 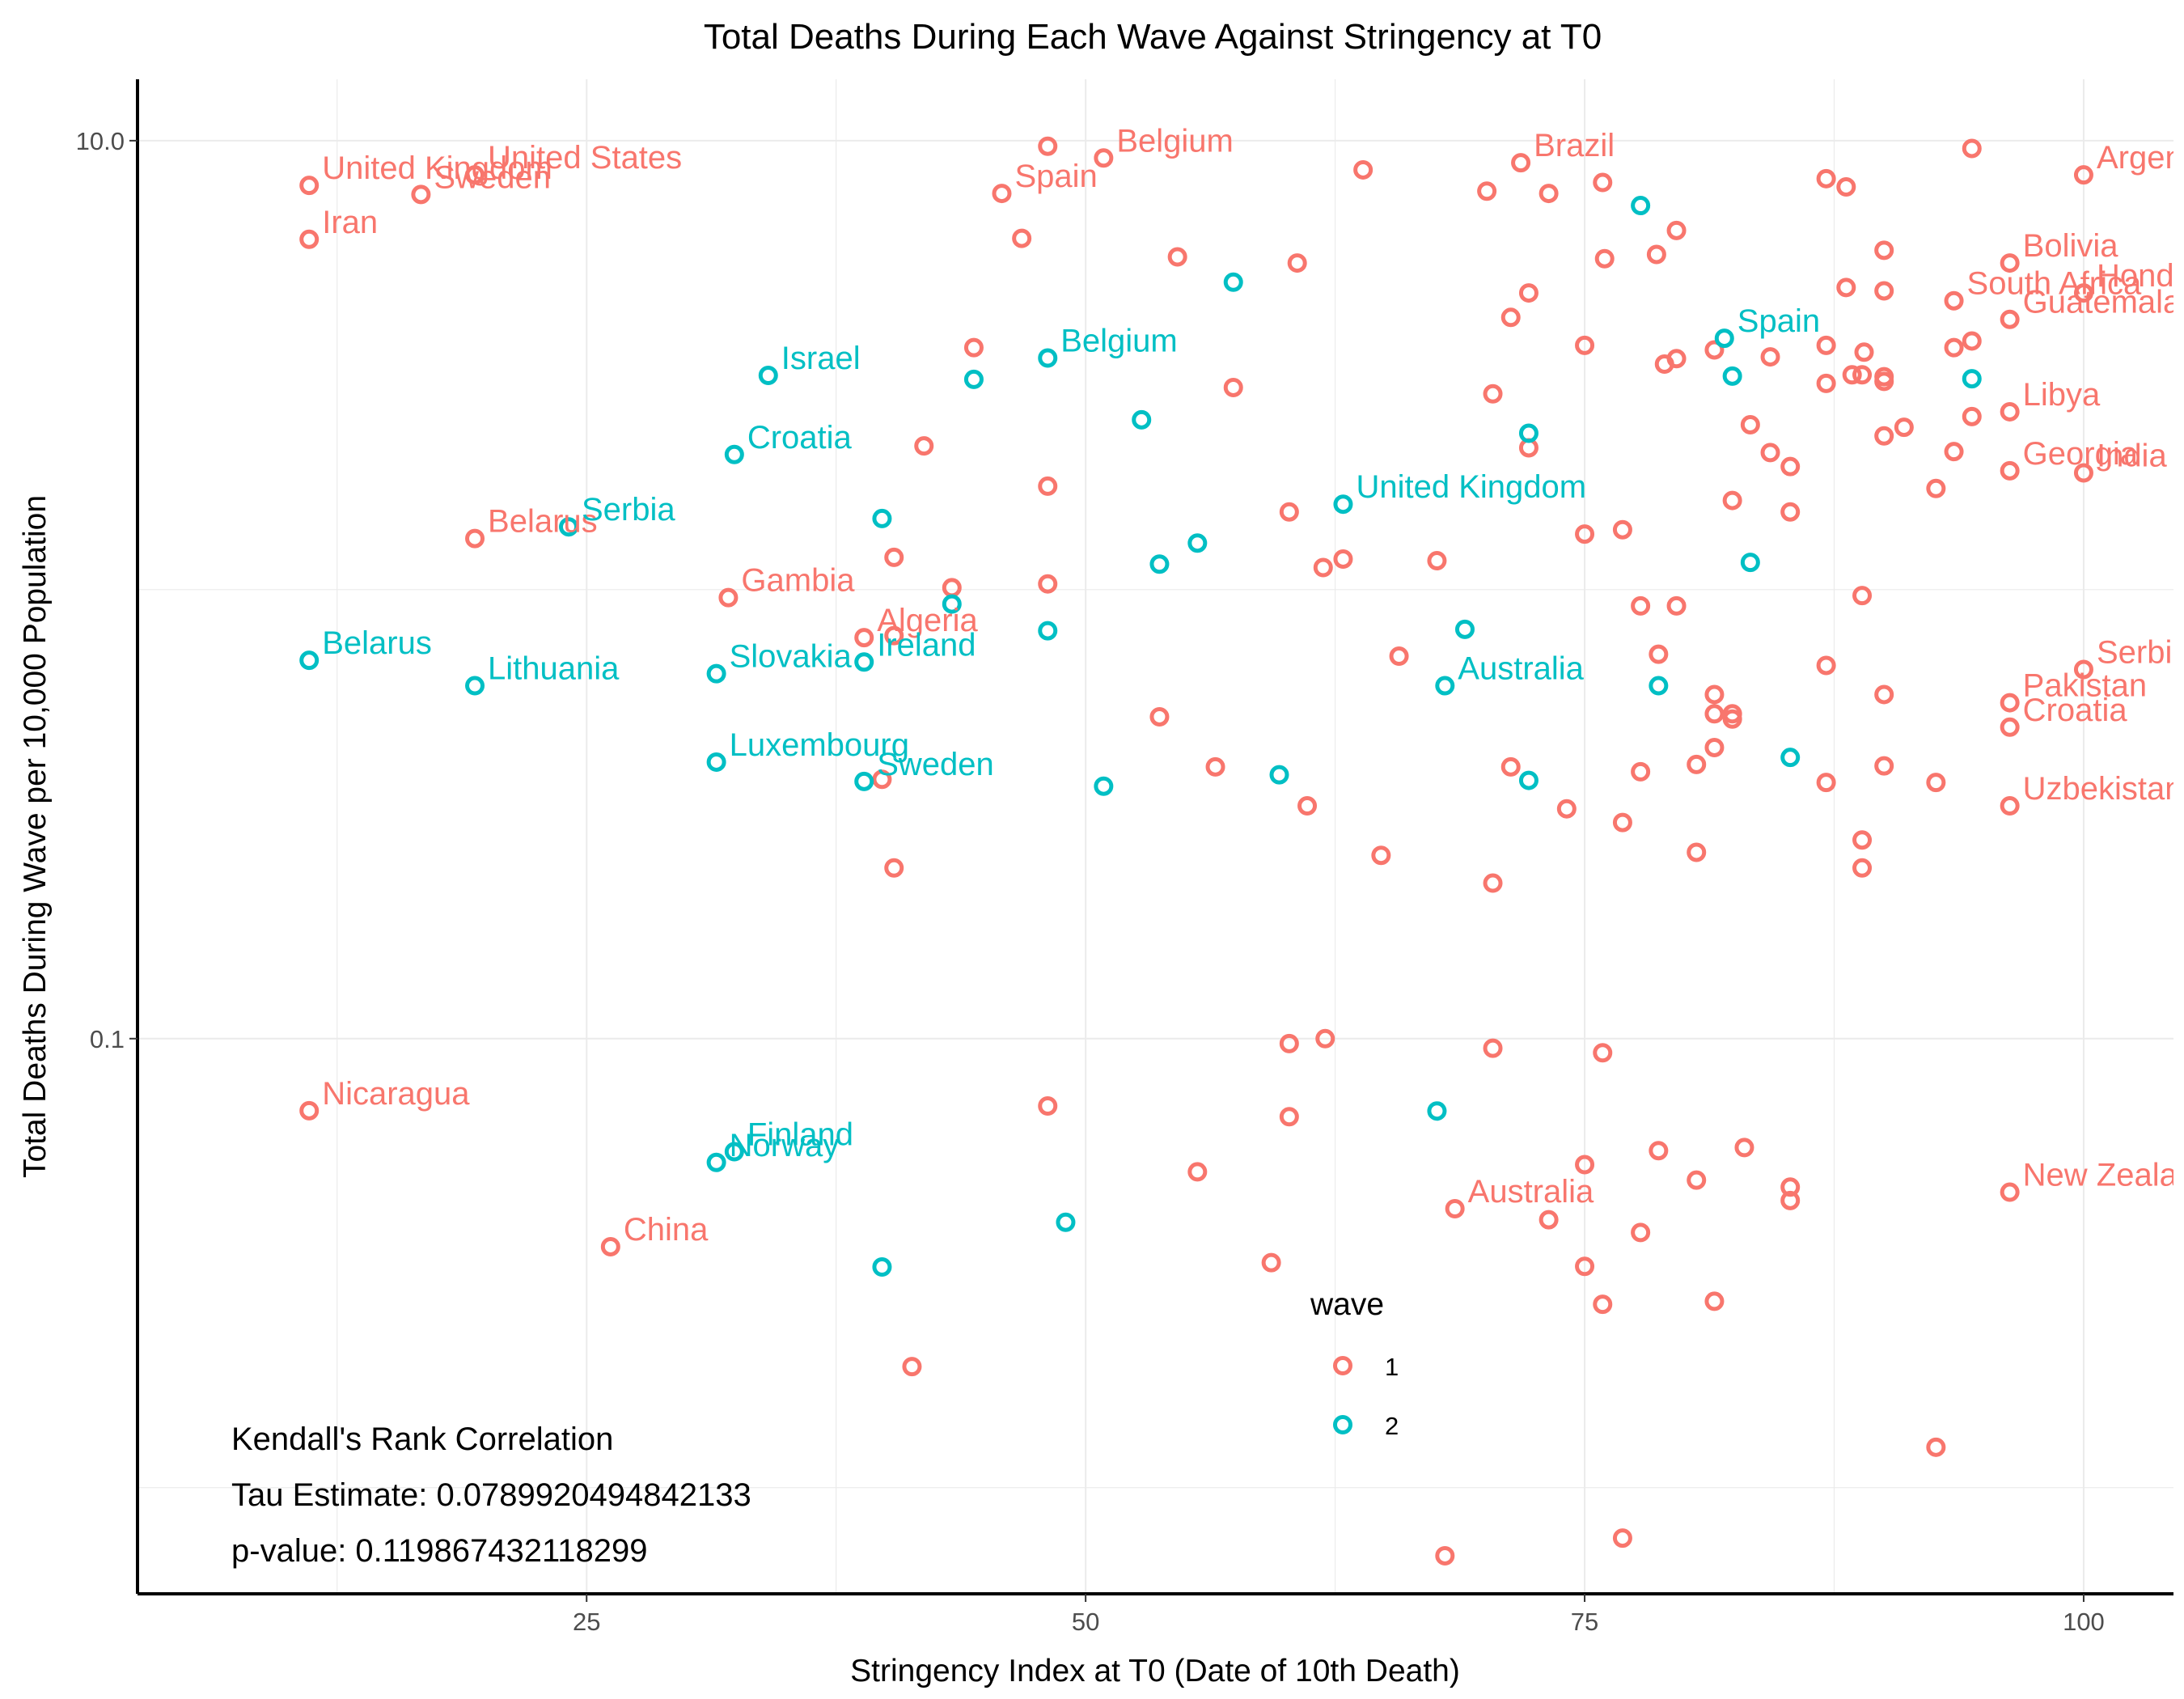 What do you see at coordinates (2140, 653) in the screenshot?
I see `point-label: Serbia` at bounding box center [2140, 653].